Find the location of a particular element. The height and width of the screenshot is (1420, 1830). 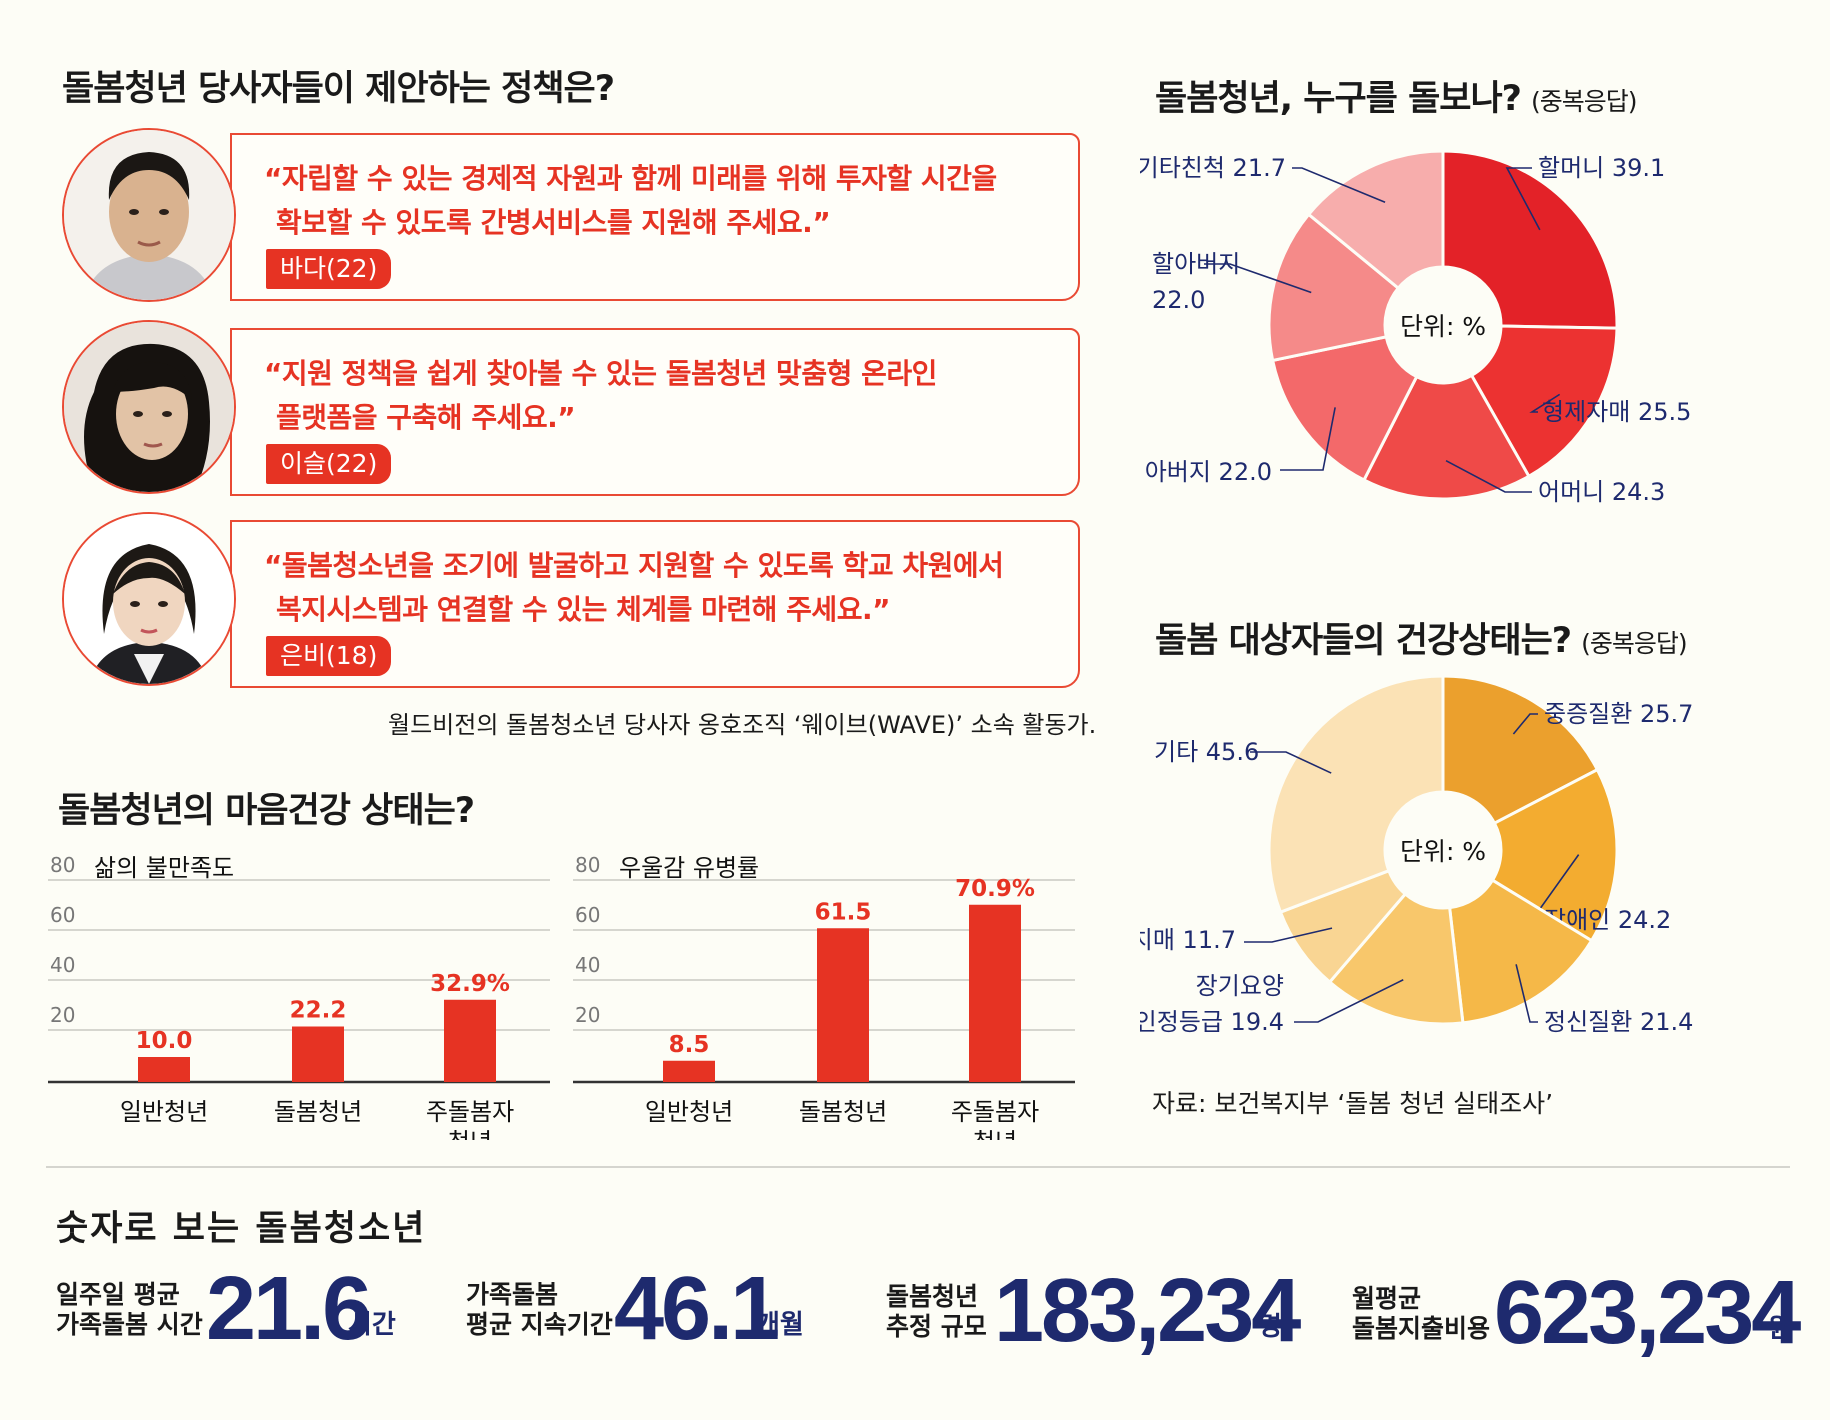

mental-title: 돌봄청년의 마음건강 상태는? is located at coordinates (266, 811).